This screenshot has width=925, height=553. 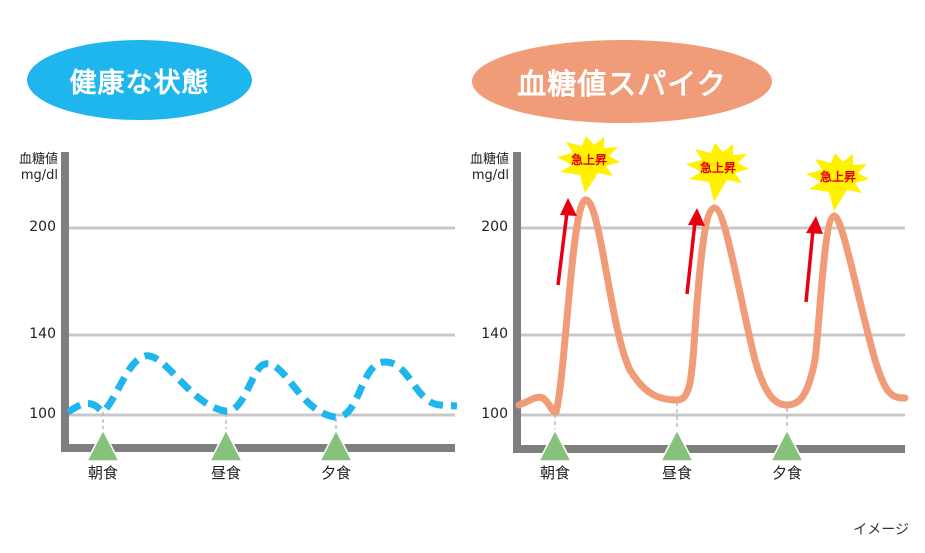 I want to click on image-footnote: イメージ, so click(x=881, y=530).